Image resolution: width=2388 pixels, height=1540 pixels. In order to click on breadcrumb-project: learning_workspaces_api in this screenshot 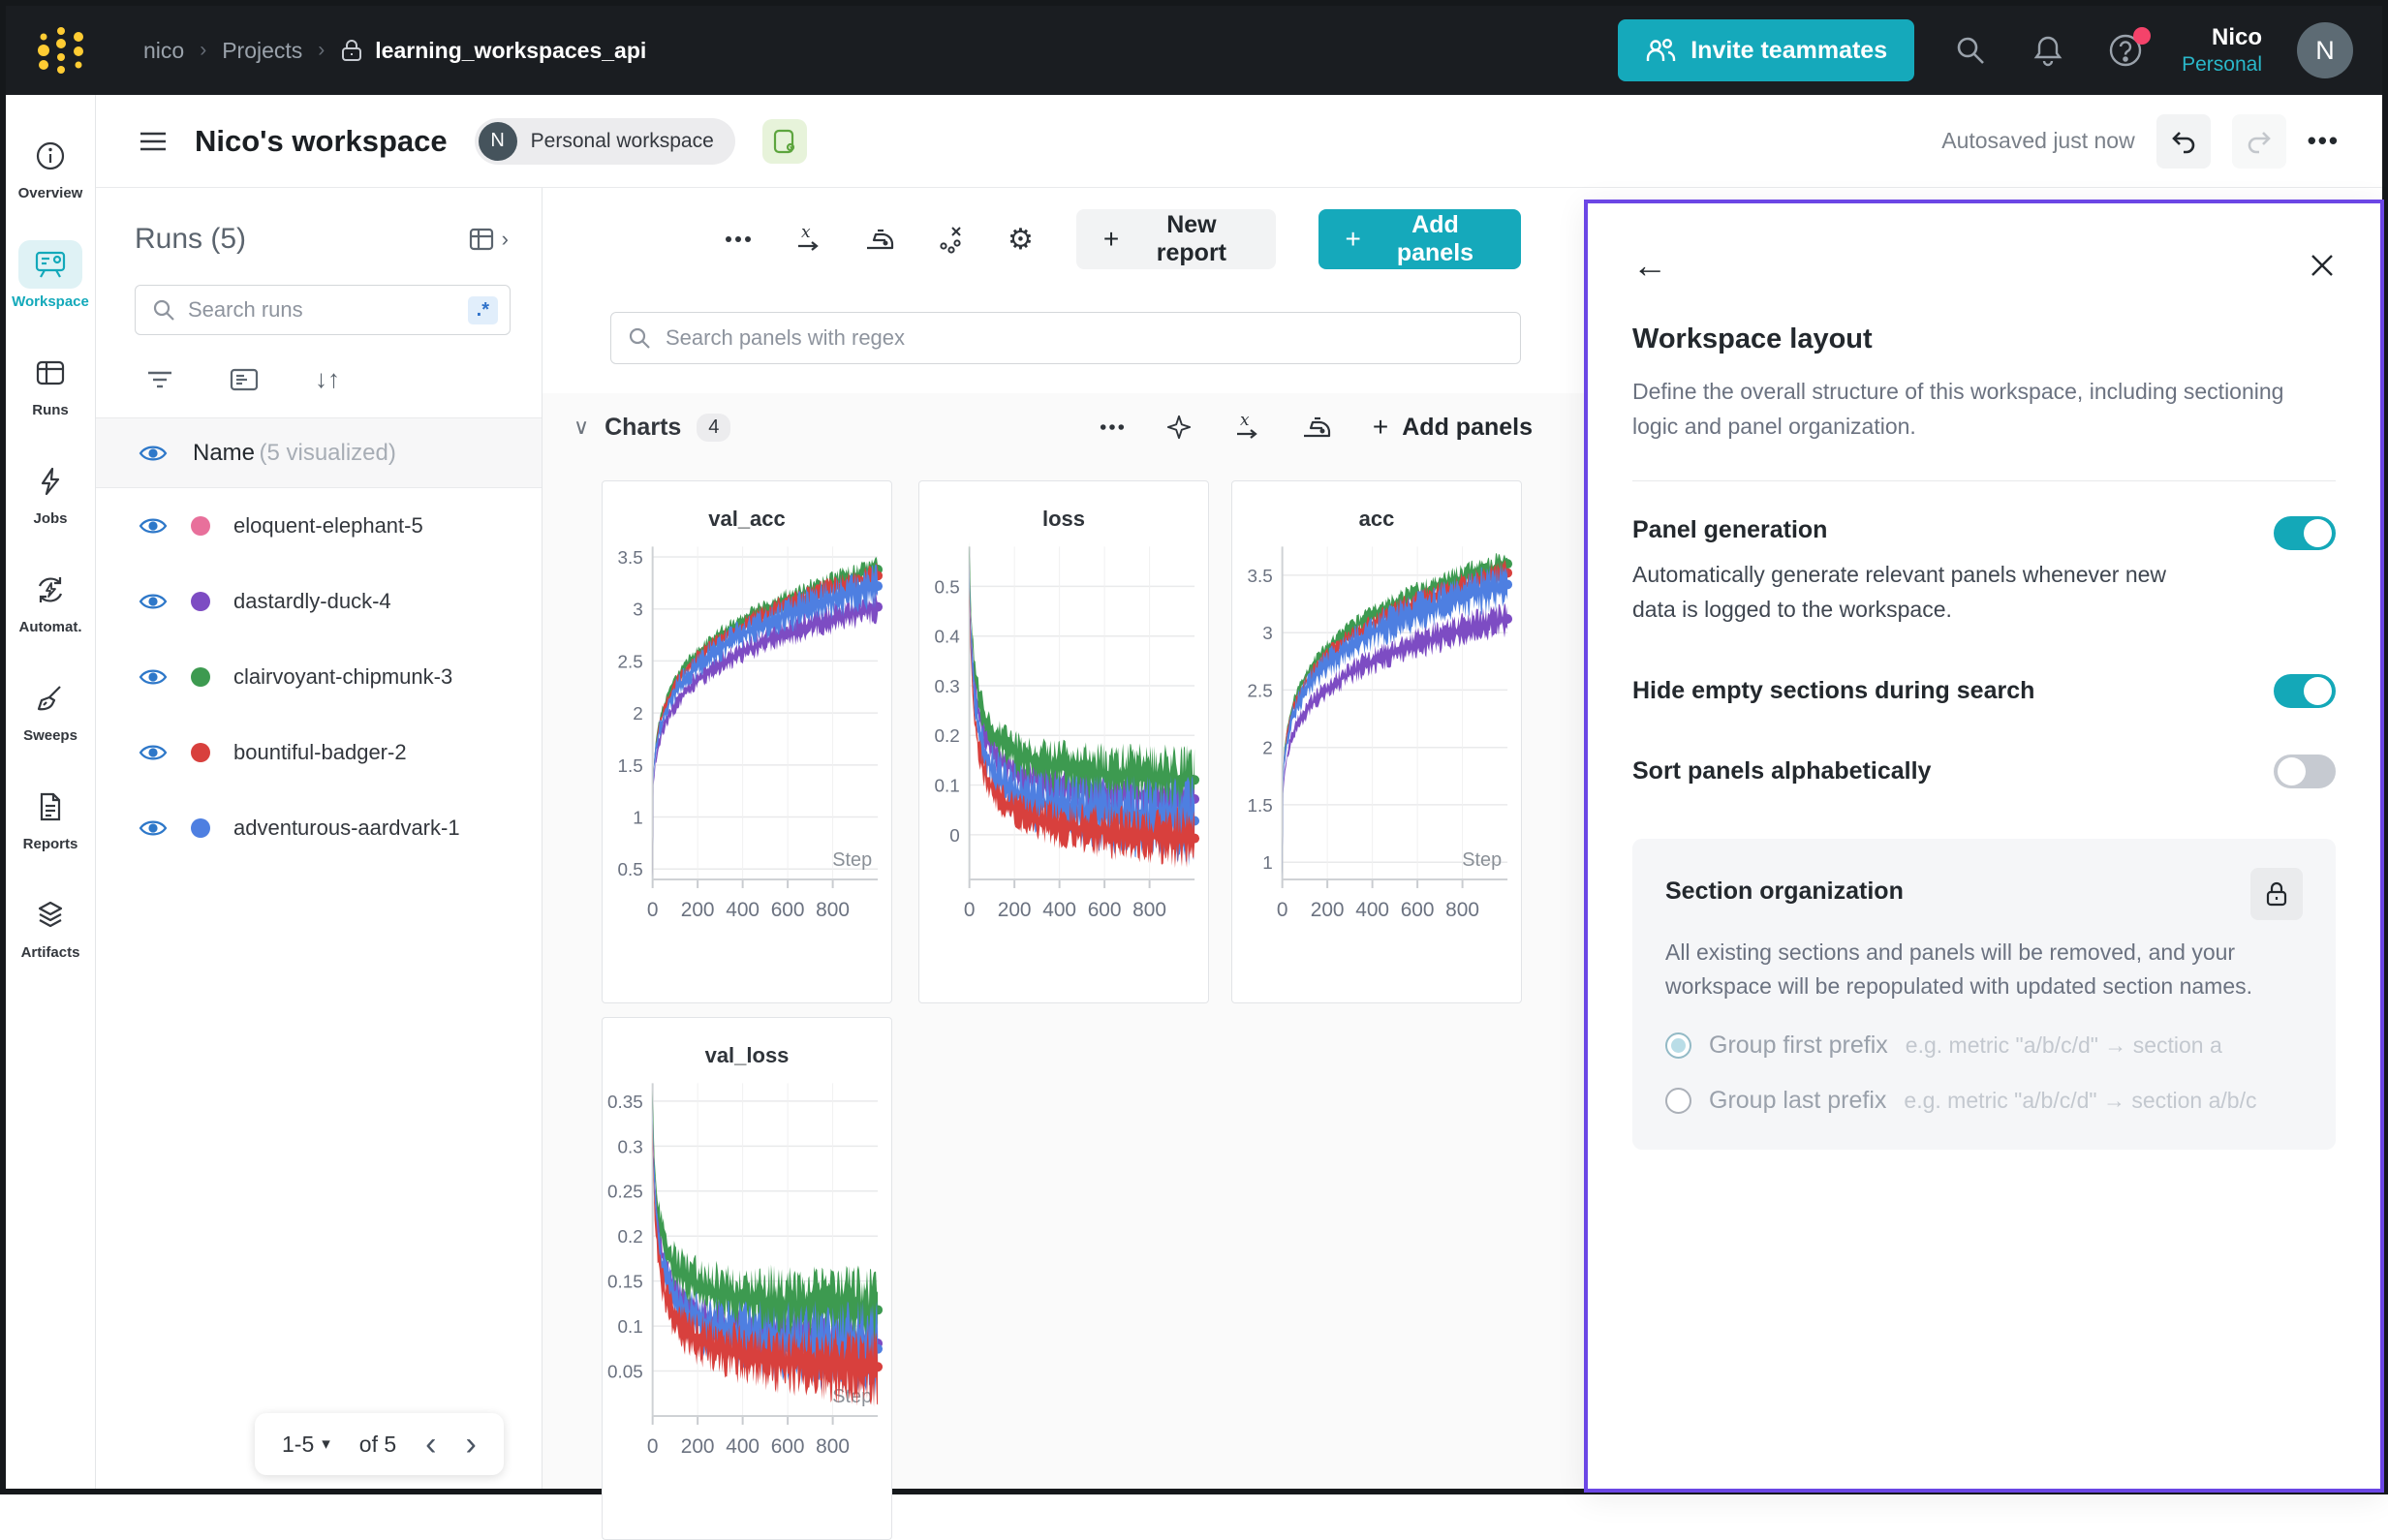, I will do `click(493, 51)`.